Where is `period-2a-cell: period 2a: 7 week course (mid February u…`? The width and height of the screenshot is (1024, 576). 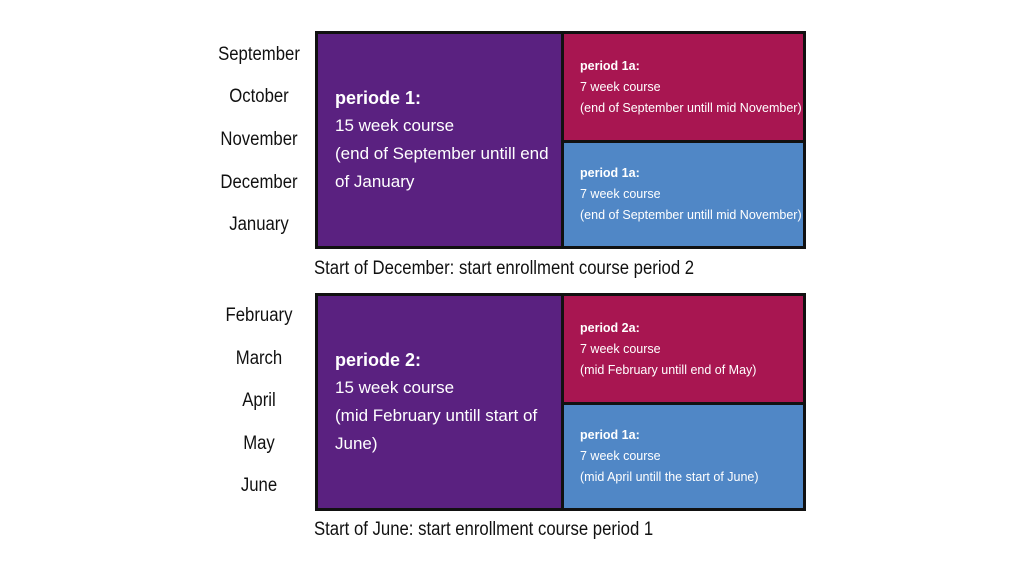 period-2a-cell: period 2a: 7 week course (mid February u… is located at coordinates (683, 349).